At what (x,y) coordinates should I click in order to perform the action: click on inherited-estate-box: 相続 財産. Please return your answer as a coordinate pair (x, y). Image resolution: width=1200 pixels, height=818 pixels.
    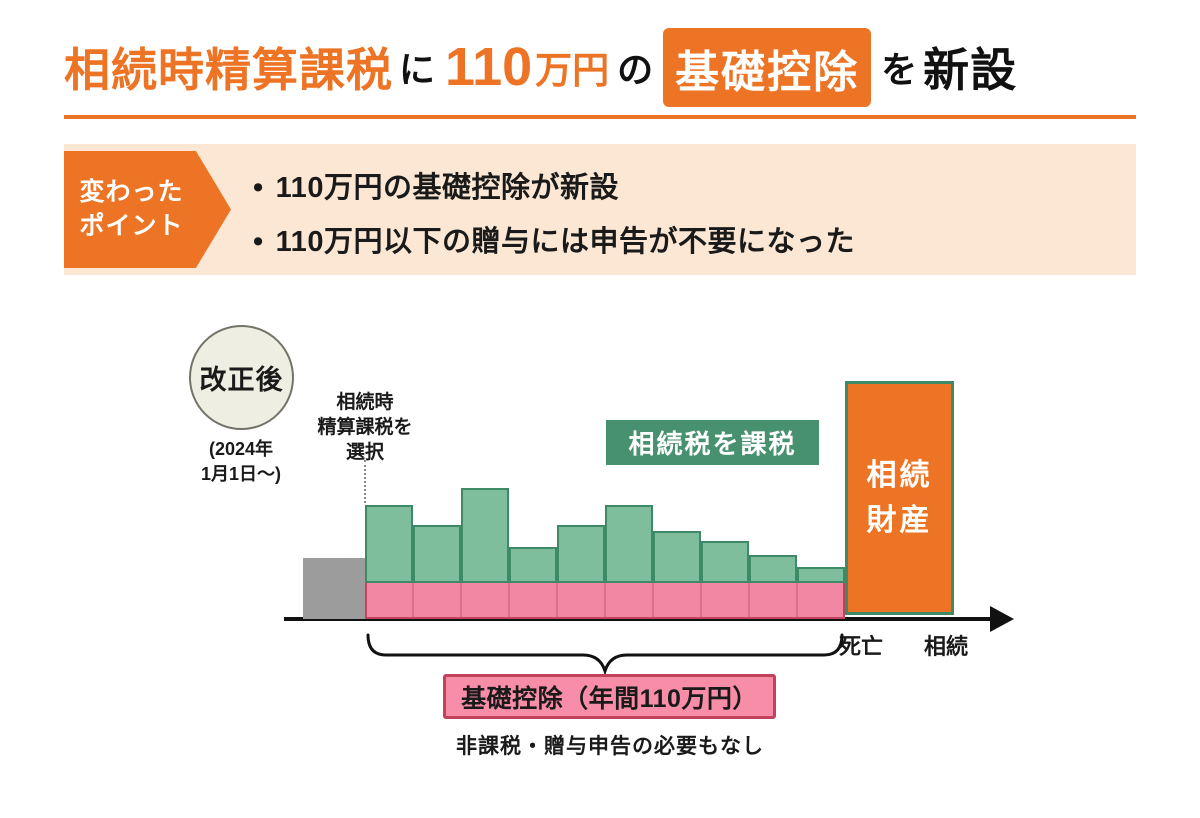
    Looking at the image, I should click on (899, 498).